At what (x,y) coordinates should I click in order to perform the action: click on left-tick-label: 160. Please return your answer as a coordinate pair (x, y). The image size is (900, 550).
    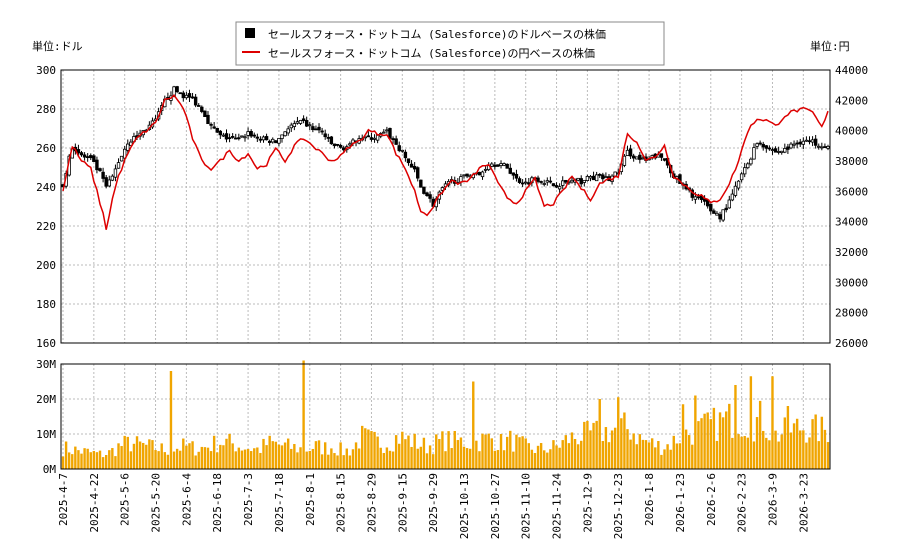
    Looking at the image, I should click on (46, 343).